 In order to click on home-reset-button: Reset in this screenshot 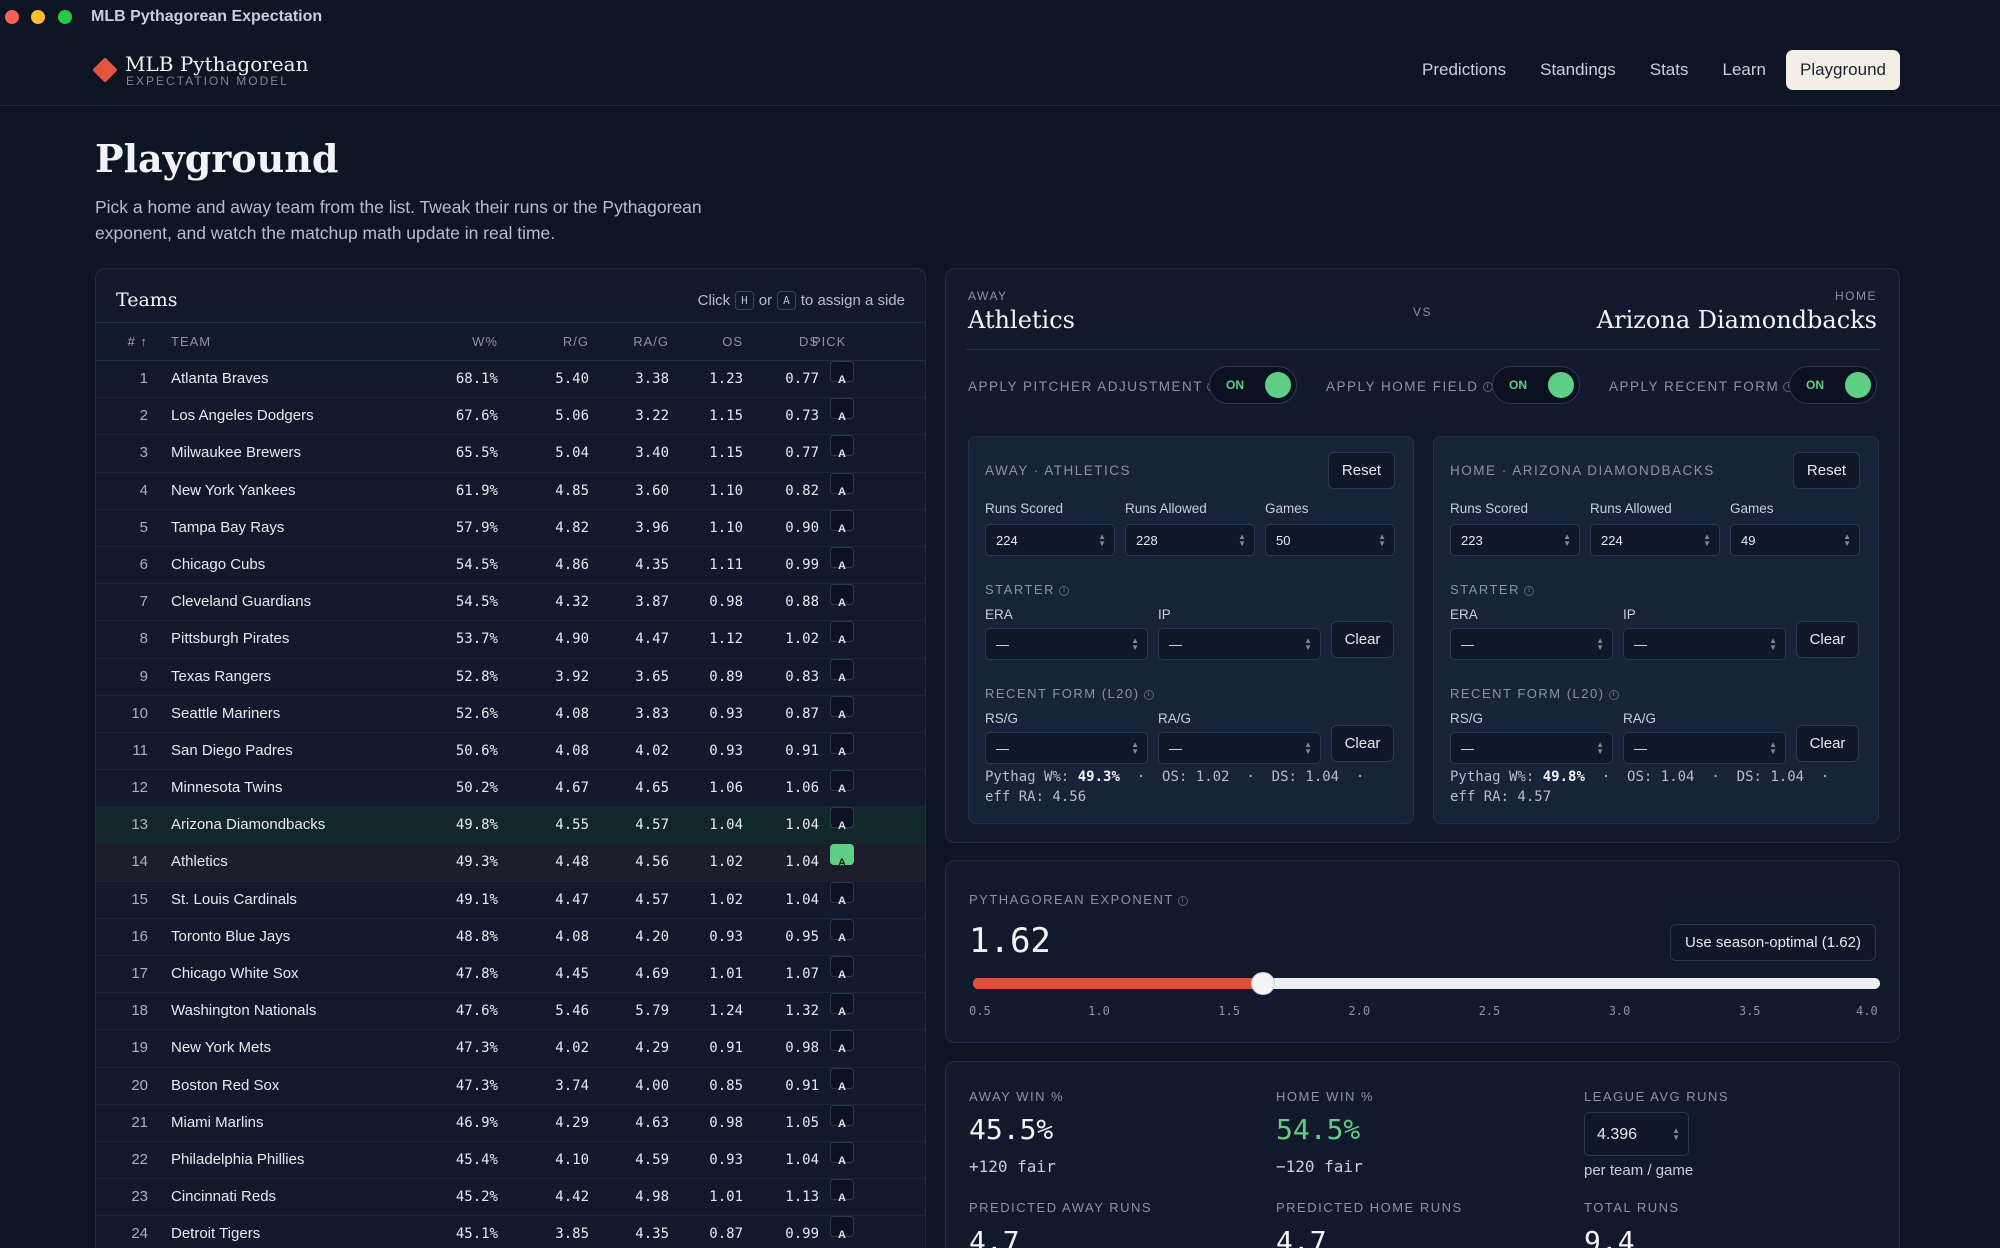, I will do `click(1826, 470)`.